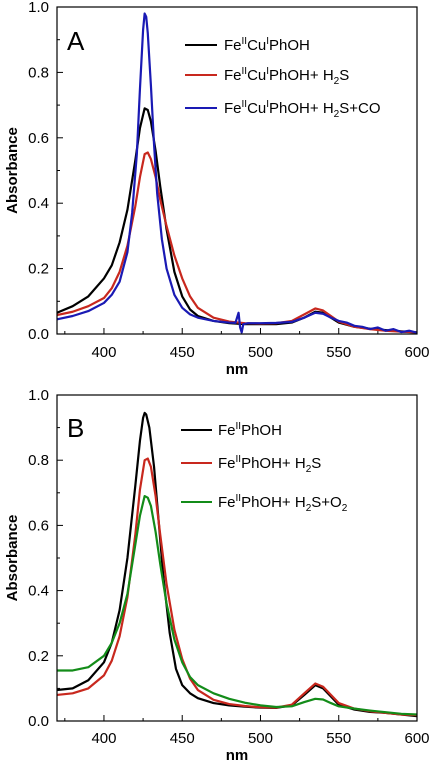 The width and height of the screenshot is (430, 765). I want to click on panel-a-x-axis-title: nm, so click(237, 369).